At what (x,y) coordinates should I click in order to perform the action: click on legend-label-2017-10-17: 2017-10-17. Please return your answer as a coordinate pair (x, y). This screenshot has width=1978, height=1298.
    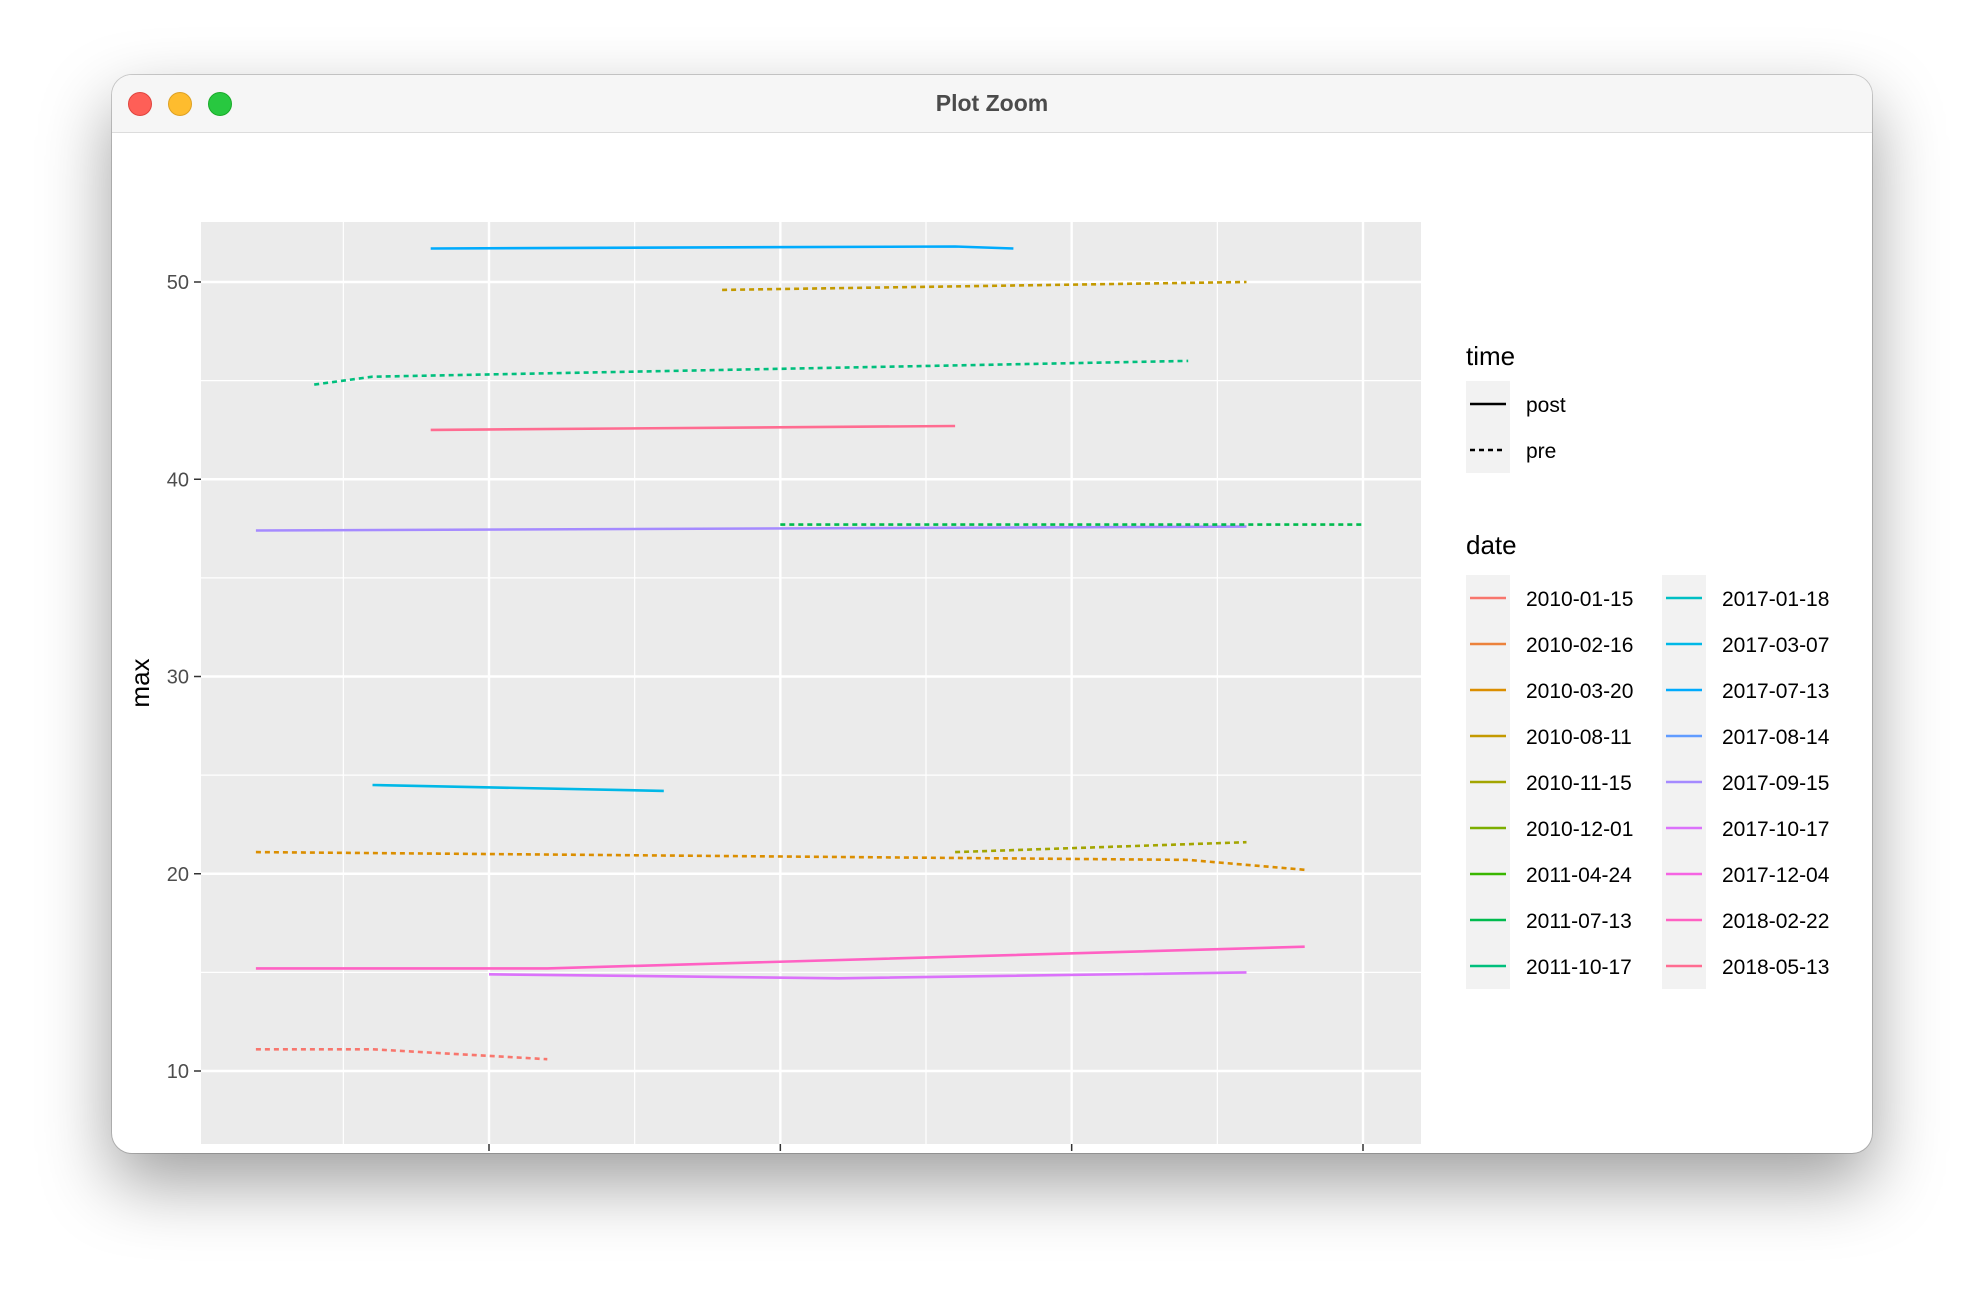
    Looking at the image, I should click on (1775, 829).